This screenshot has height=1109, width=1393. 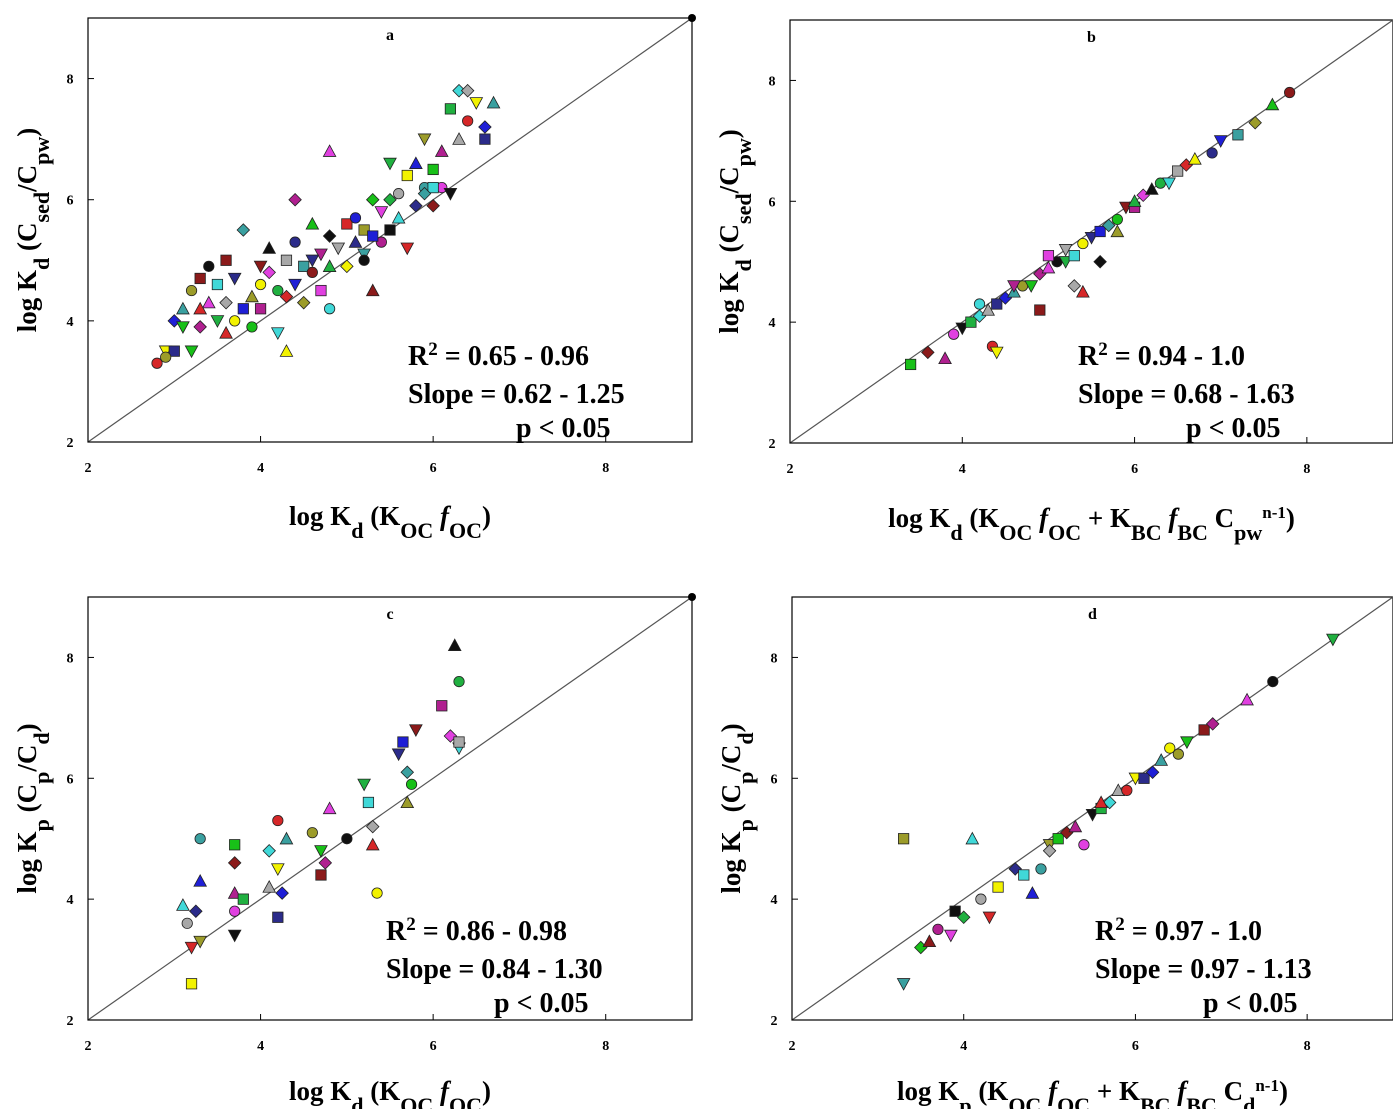 I want to click on r-squared-annotation: R2 = 0.65 - 0.96, so click(x=498, y=356).